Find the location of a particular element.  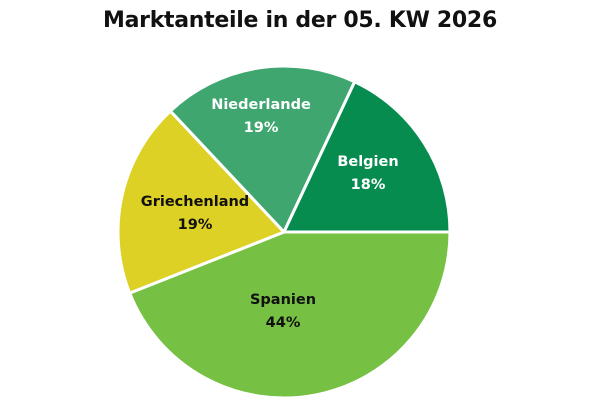

slice-label-belgien: Belgien is located at coordinates (367, 162).